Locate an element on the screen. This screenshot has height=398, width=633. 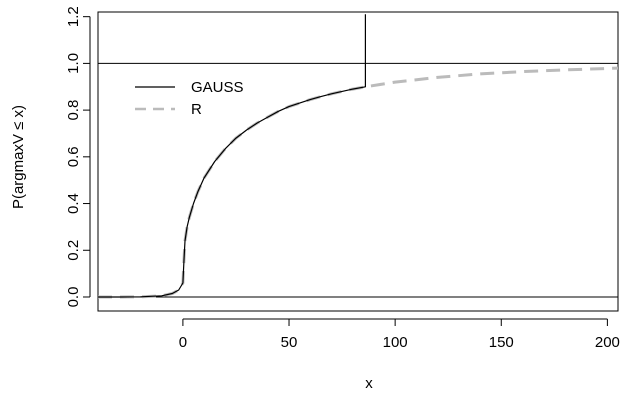
x-axis-label: x is located at coordinates (369, 383).